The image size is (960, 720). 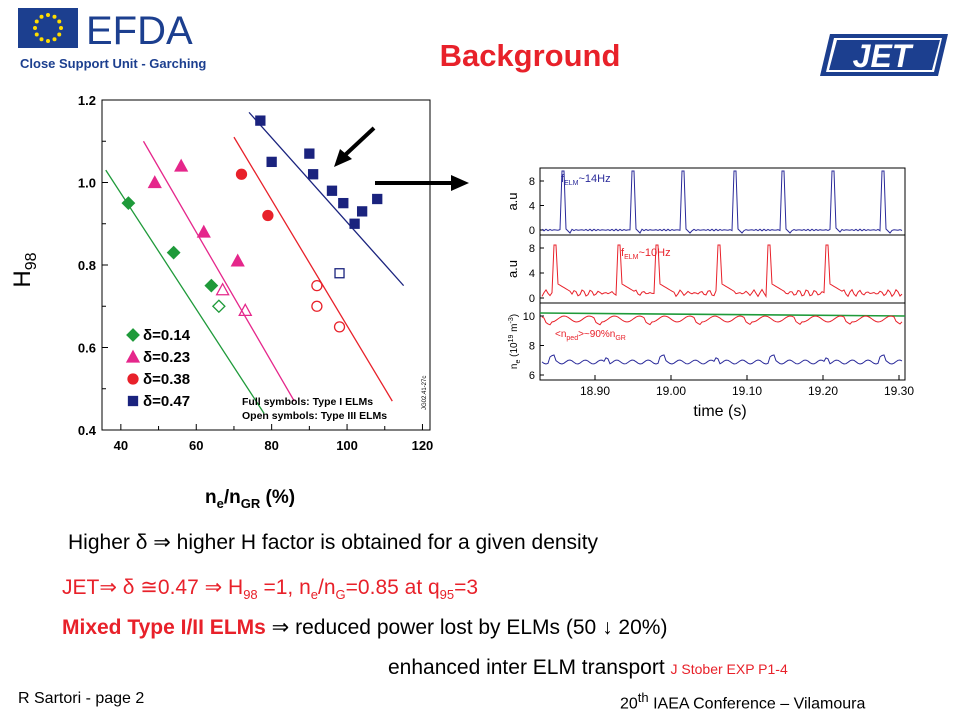 I want to click on y-tick-label: 1.0, so click(x=87, y=183).